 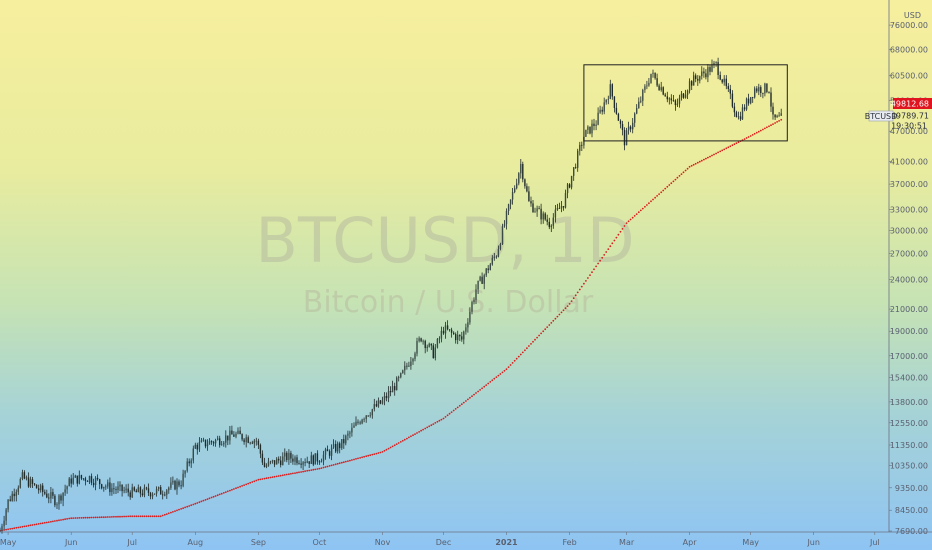 What do you see at coordinates (750, 542) in the screenshot?
I see `x-tick-label: May` at bounding box center [750, 542].